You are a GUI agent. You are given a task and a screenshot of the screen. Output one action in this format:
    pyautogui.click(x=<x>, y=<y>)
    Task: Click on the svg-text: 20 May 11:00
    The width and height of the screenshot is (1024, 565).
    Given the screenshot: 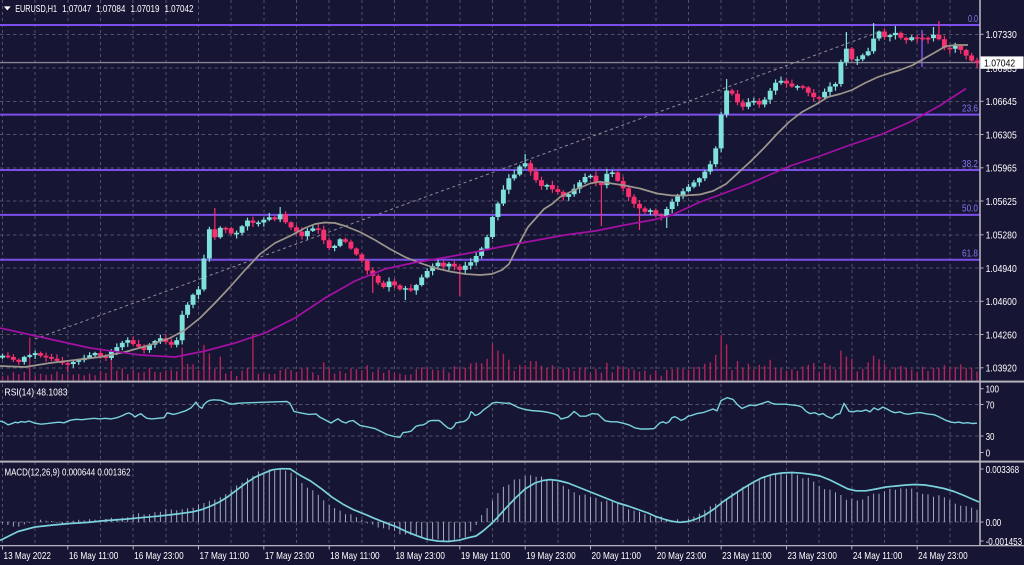 What is the action you would take?
    pyautogui.click(x=616, y=556)
    